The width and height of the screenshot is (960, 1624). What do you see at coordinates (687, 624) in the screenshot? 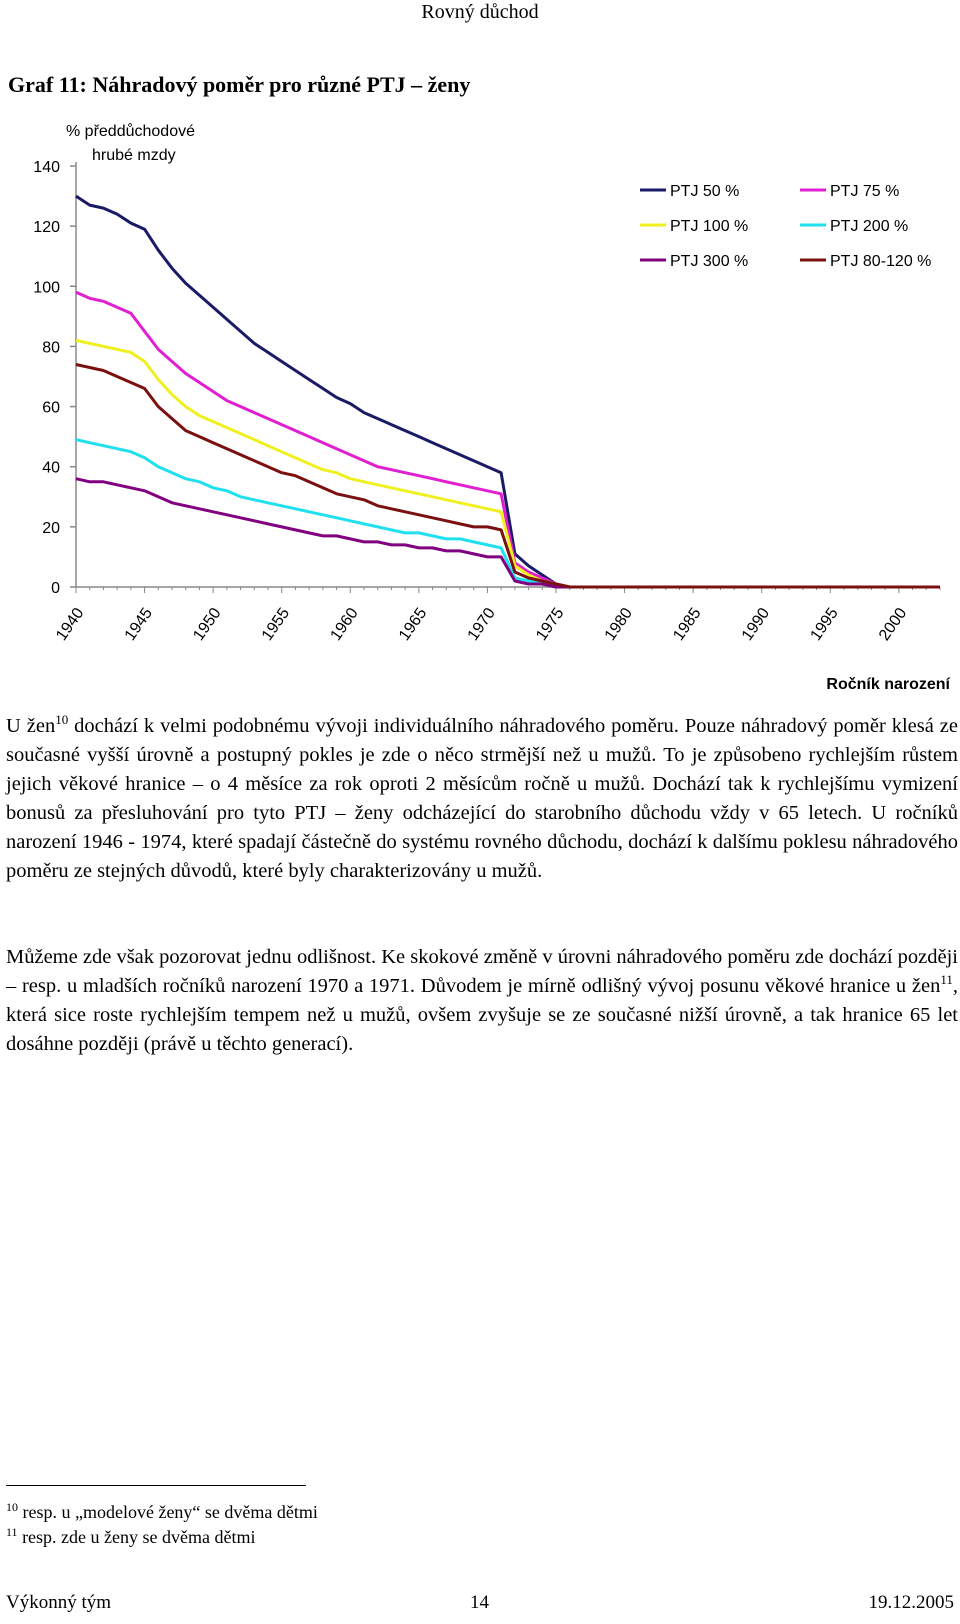
I see `x-tick-label: 1985` at bounding box center [687, 624].